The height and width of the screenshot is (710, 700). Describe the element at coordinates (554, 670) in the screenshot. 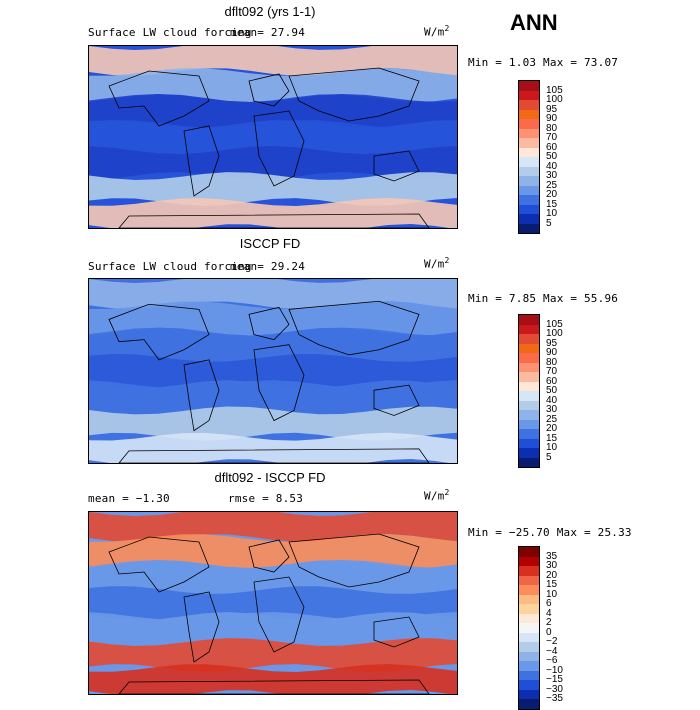

I see `colorbar-tick-label: −10` at that location.